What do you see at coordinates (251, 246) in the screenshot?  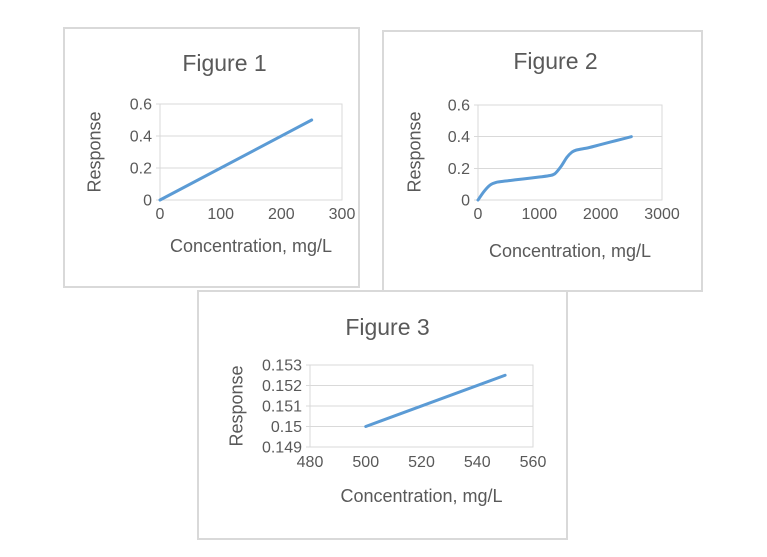 I see `figure-1-x-axis-title: Concentration, mg/L` at bounding box center [251, 246].